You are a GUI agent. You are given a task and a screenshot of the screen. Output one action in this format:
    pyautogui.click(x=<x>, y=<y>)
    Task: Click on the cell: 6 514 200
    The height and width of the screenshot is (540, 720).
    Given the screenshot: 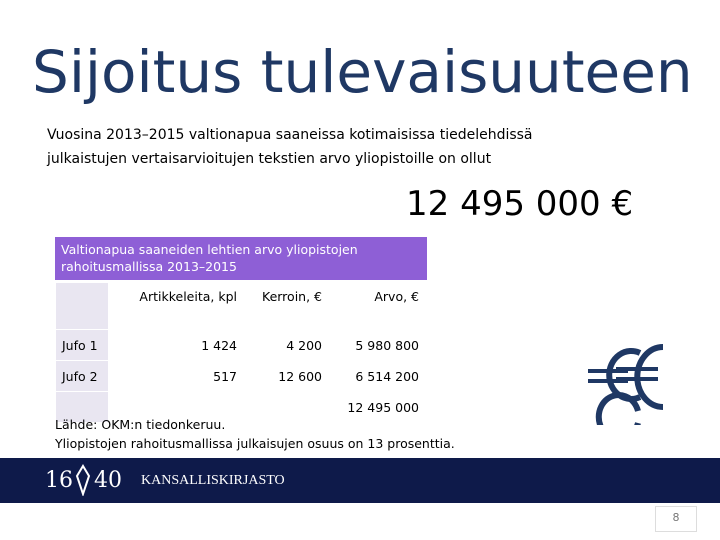 What is the action you would take?
    pyautogui.click(x=377, y=376)
    